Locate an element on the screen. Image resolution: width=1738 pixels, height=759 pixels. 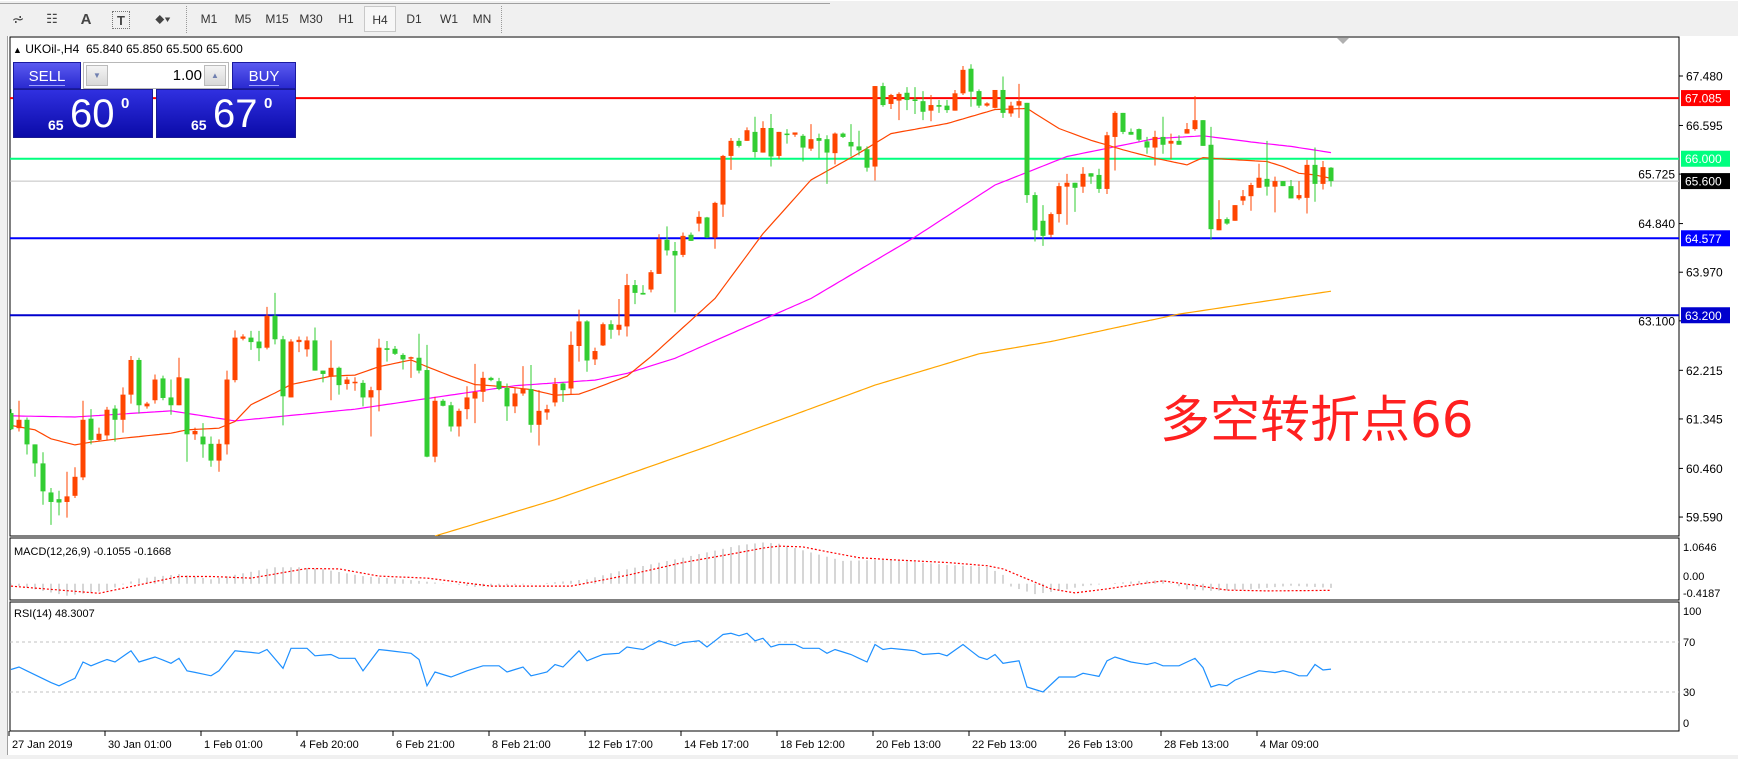
ohlc-values: 65.840 65.850 65.500 65.600 is located at coordinates (164, 49).